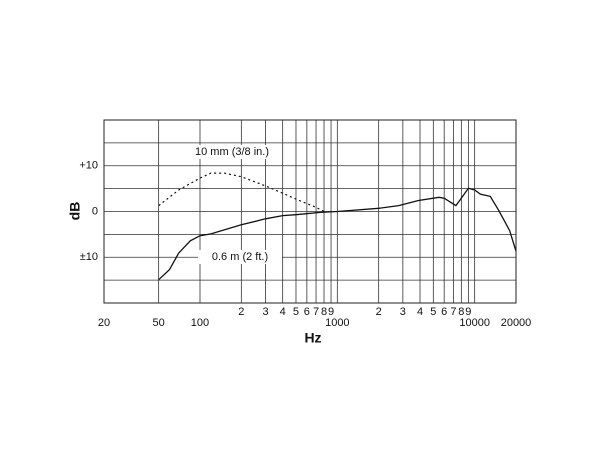  What do you see at coordinates (75, 211) in the screenshot?
I see `y-axis-label: dB` at bounding box center [75, 211].